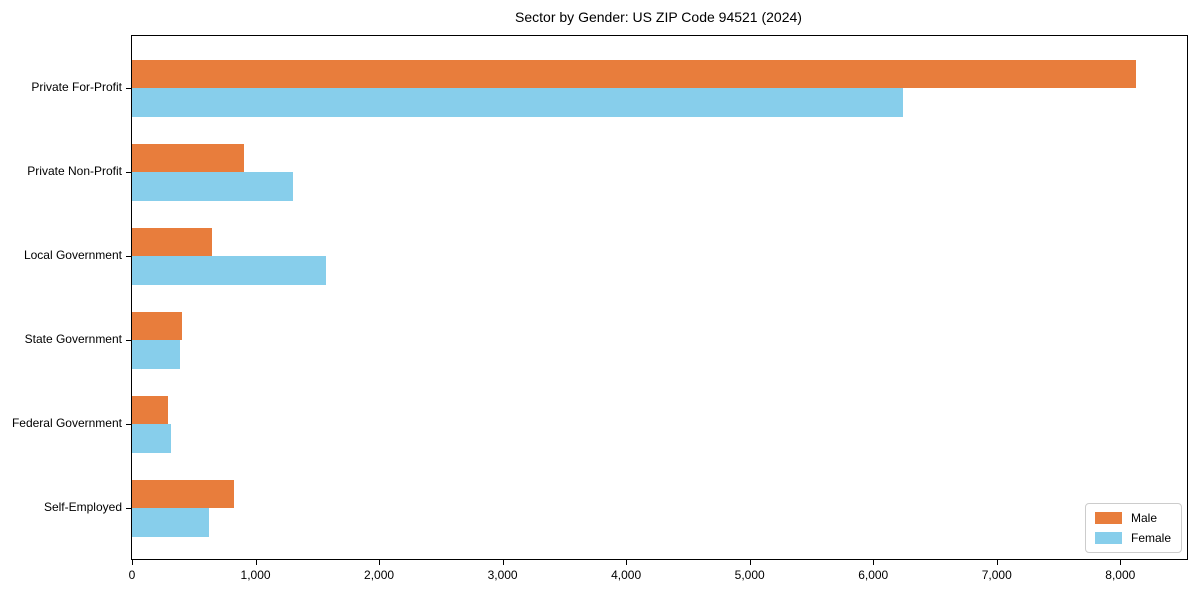  Describe the element at coordinates (1120, 575) in the screenshot. I see `x-tick-label-8000: 8,000` at that location.